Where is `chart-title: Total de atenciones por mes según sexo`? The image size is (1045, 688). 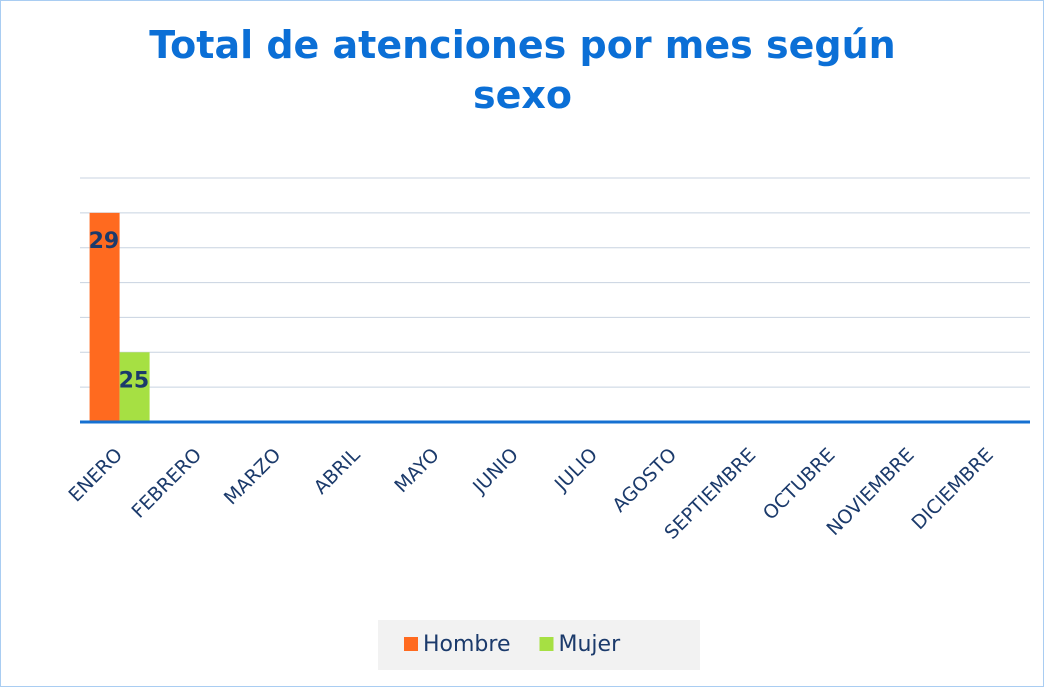 chart-title: Total de atenciones por mes según sexo is located at coordinates (522, 70).